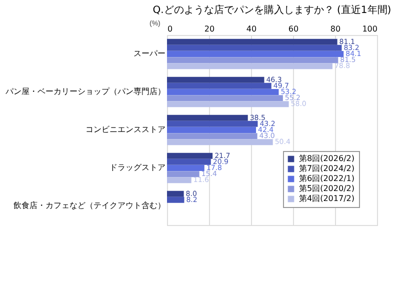 This screenshot has height=300, width=400. I want to click on y-tick-label: スーパー, so click(150, 53).